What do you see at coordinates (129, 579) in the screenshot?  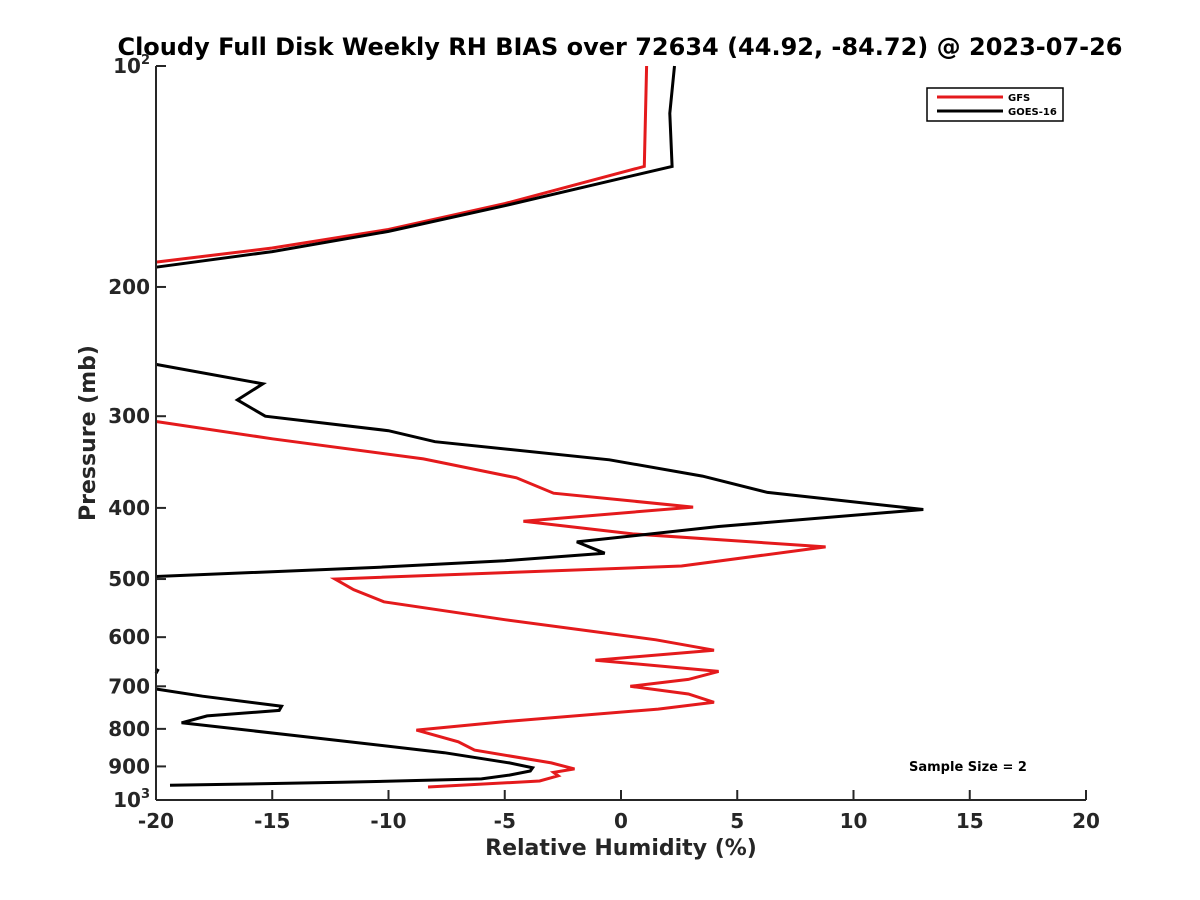 I see `y-tick-label: 500` at bounding box center [129, 579].